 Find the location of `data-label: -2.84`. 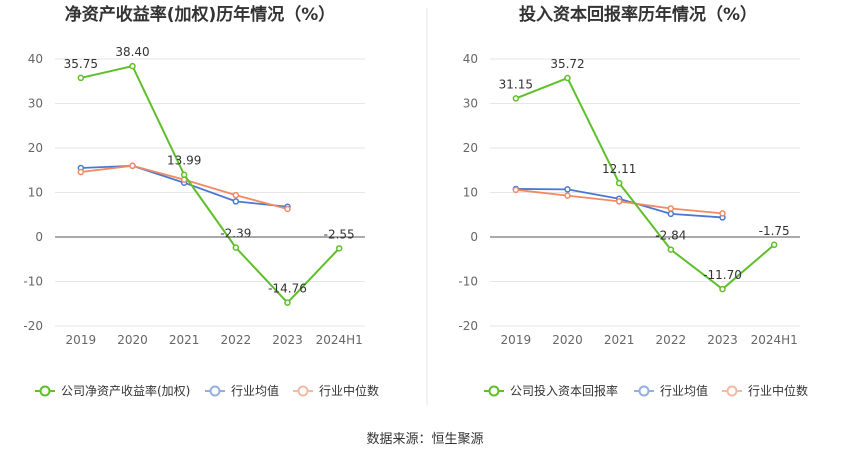

data-label: -2.84 is located at coordinates (670, 236).